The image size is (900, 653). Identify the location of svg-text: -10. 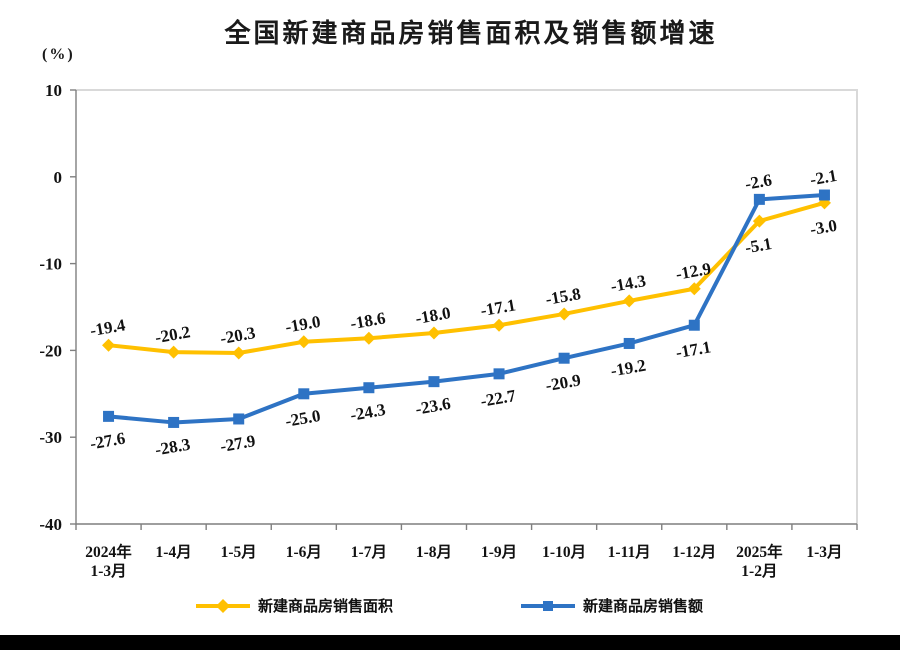
(50, 264).